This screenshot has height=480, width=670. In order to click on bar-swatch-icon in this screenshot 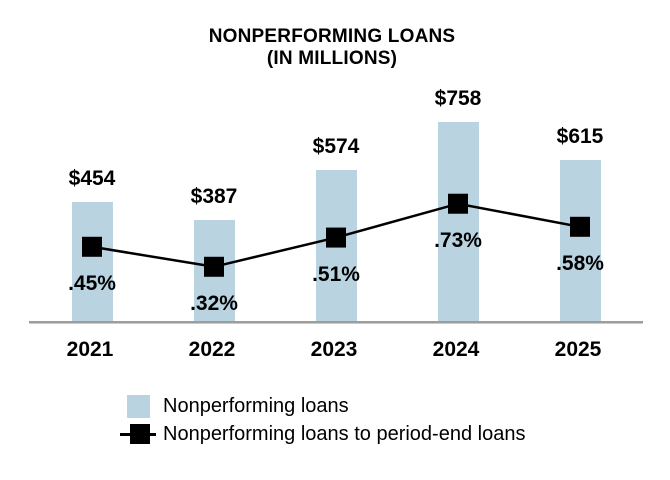, I will do `click(138, 406)`.